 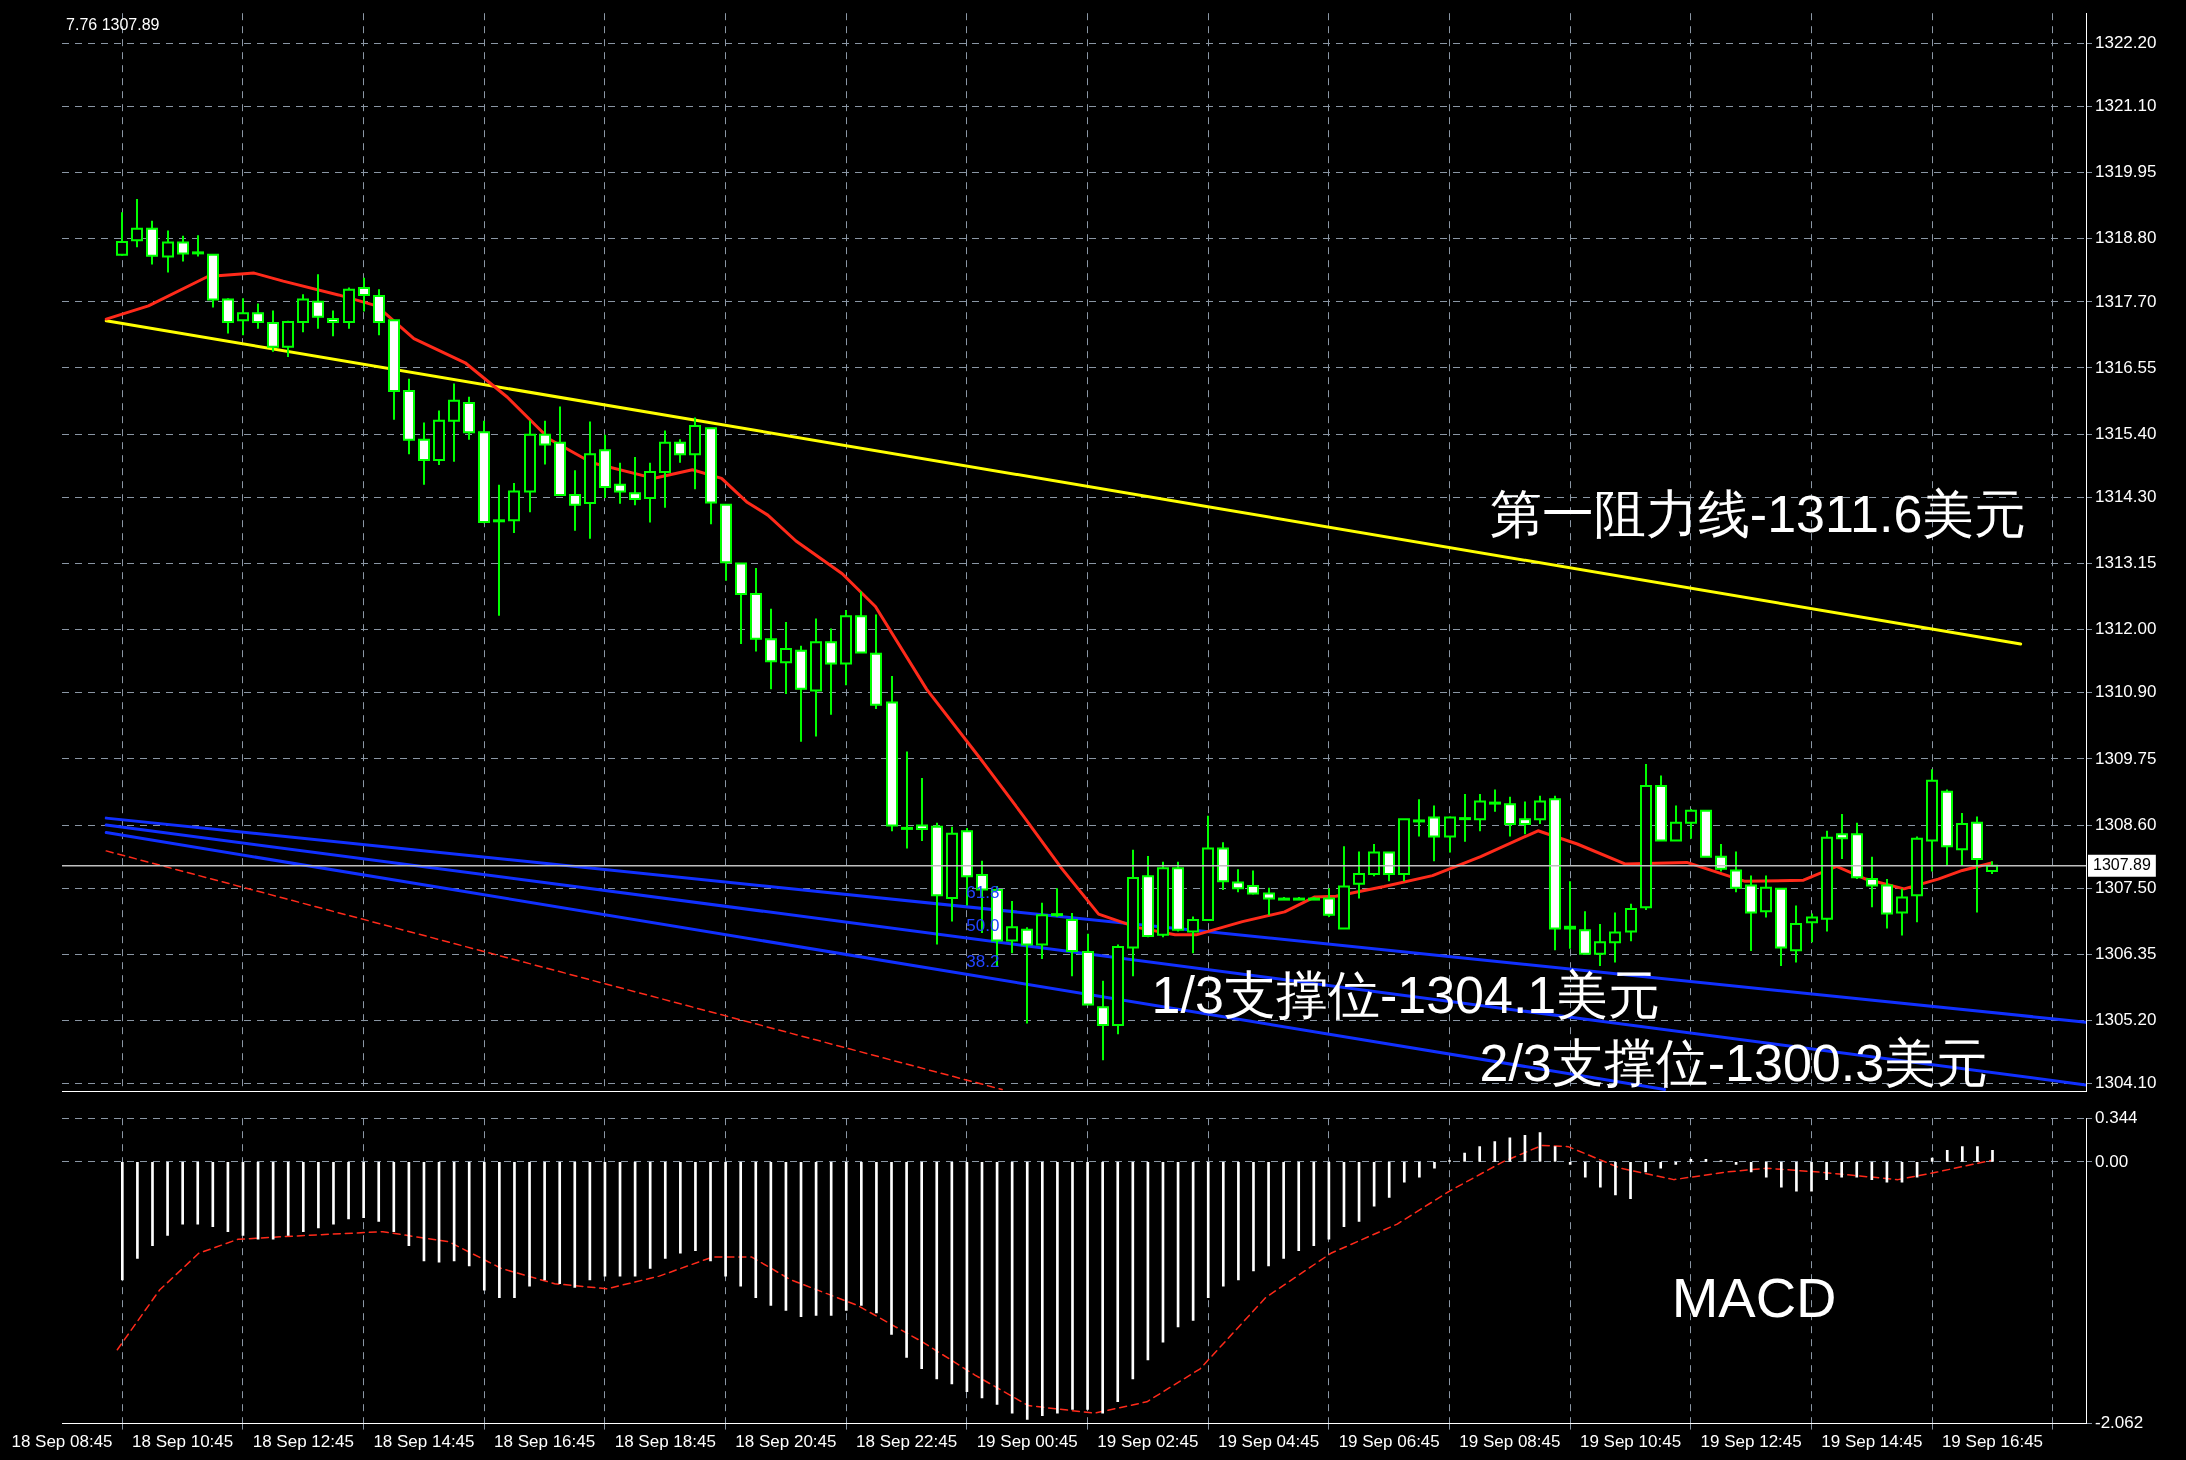 What do you see at coordinates (2126, 172) in the screenshot?
I see `y-tick-label: 1319.95` at bounding box center [2126, 172].